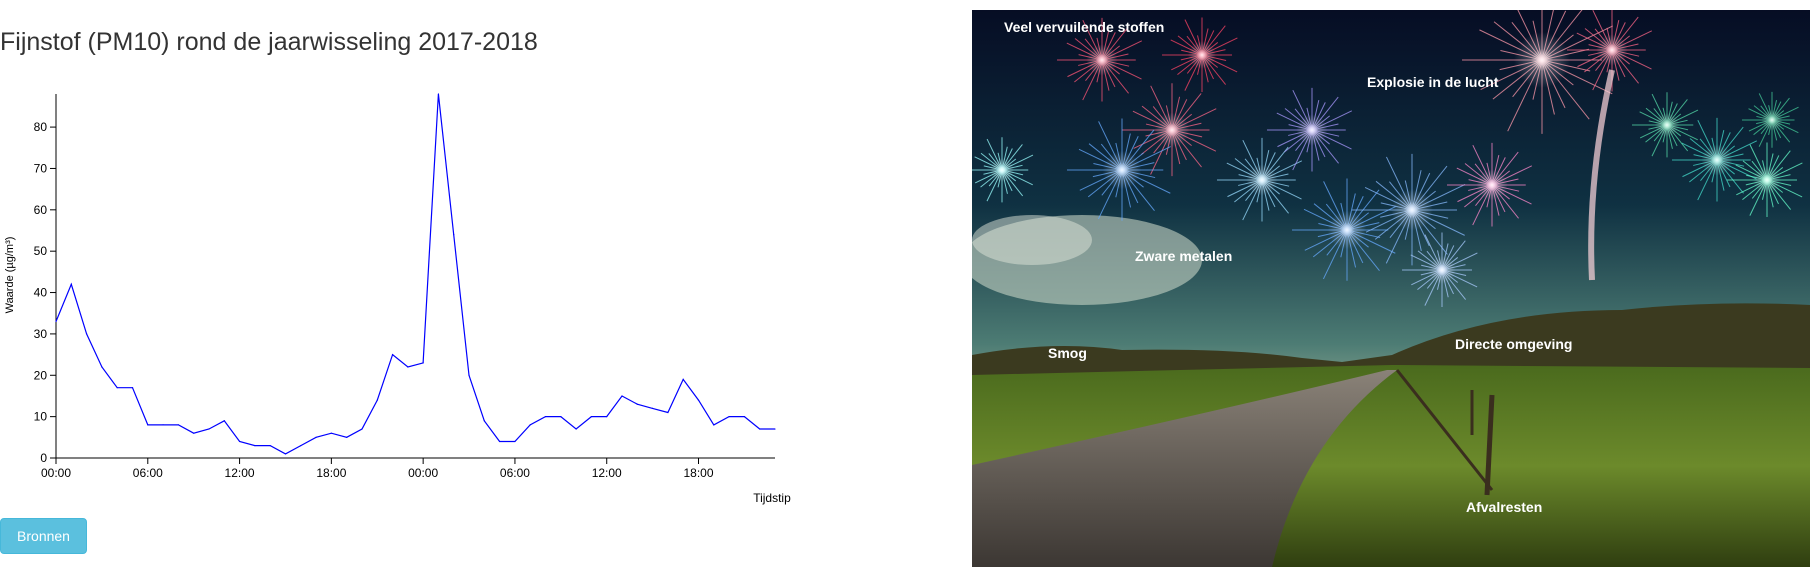 The image size is (1810, 584). Describe the element at coordinates (41, 168) in the screenshot. I see `y-tick-label: 70` at that location.